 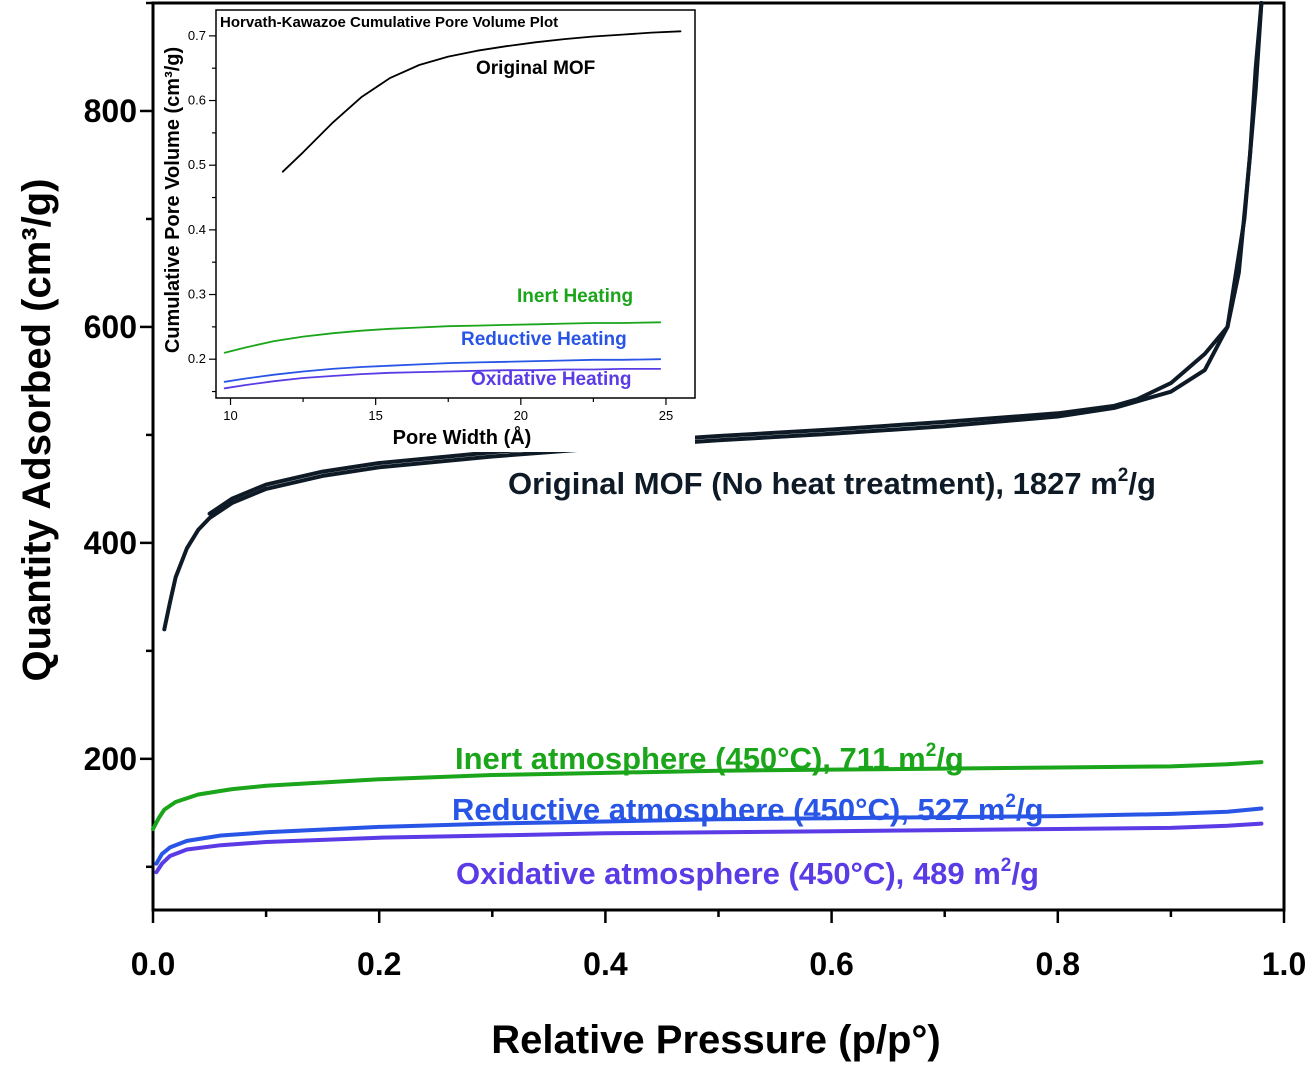 I want to click on series-label-original-mof-sup: 2, so click(x=1123, y=475).